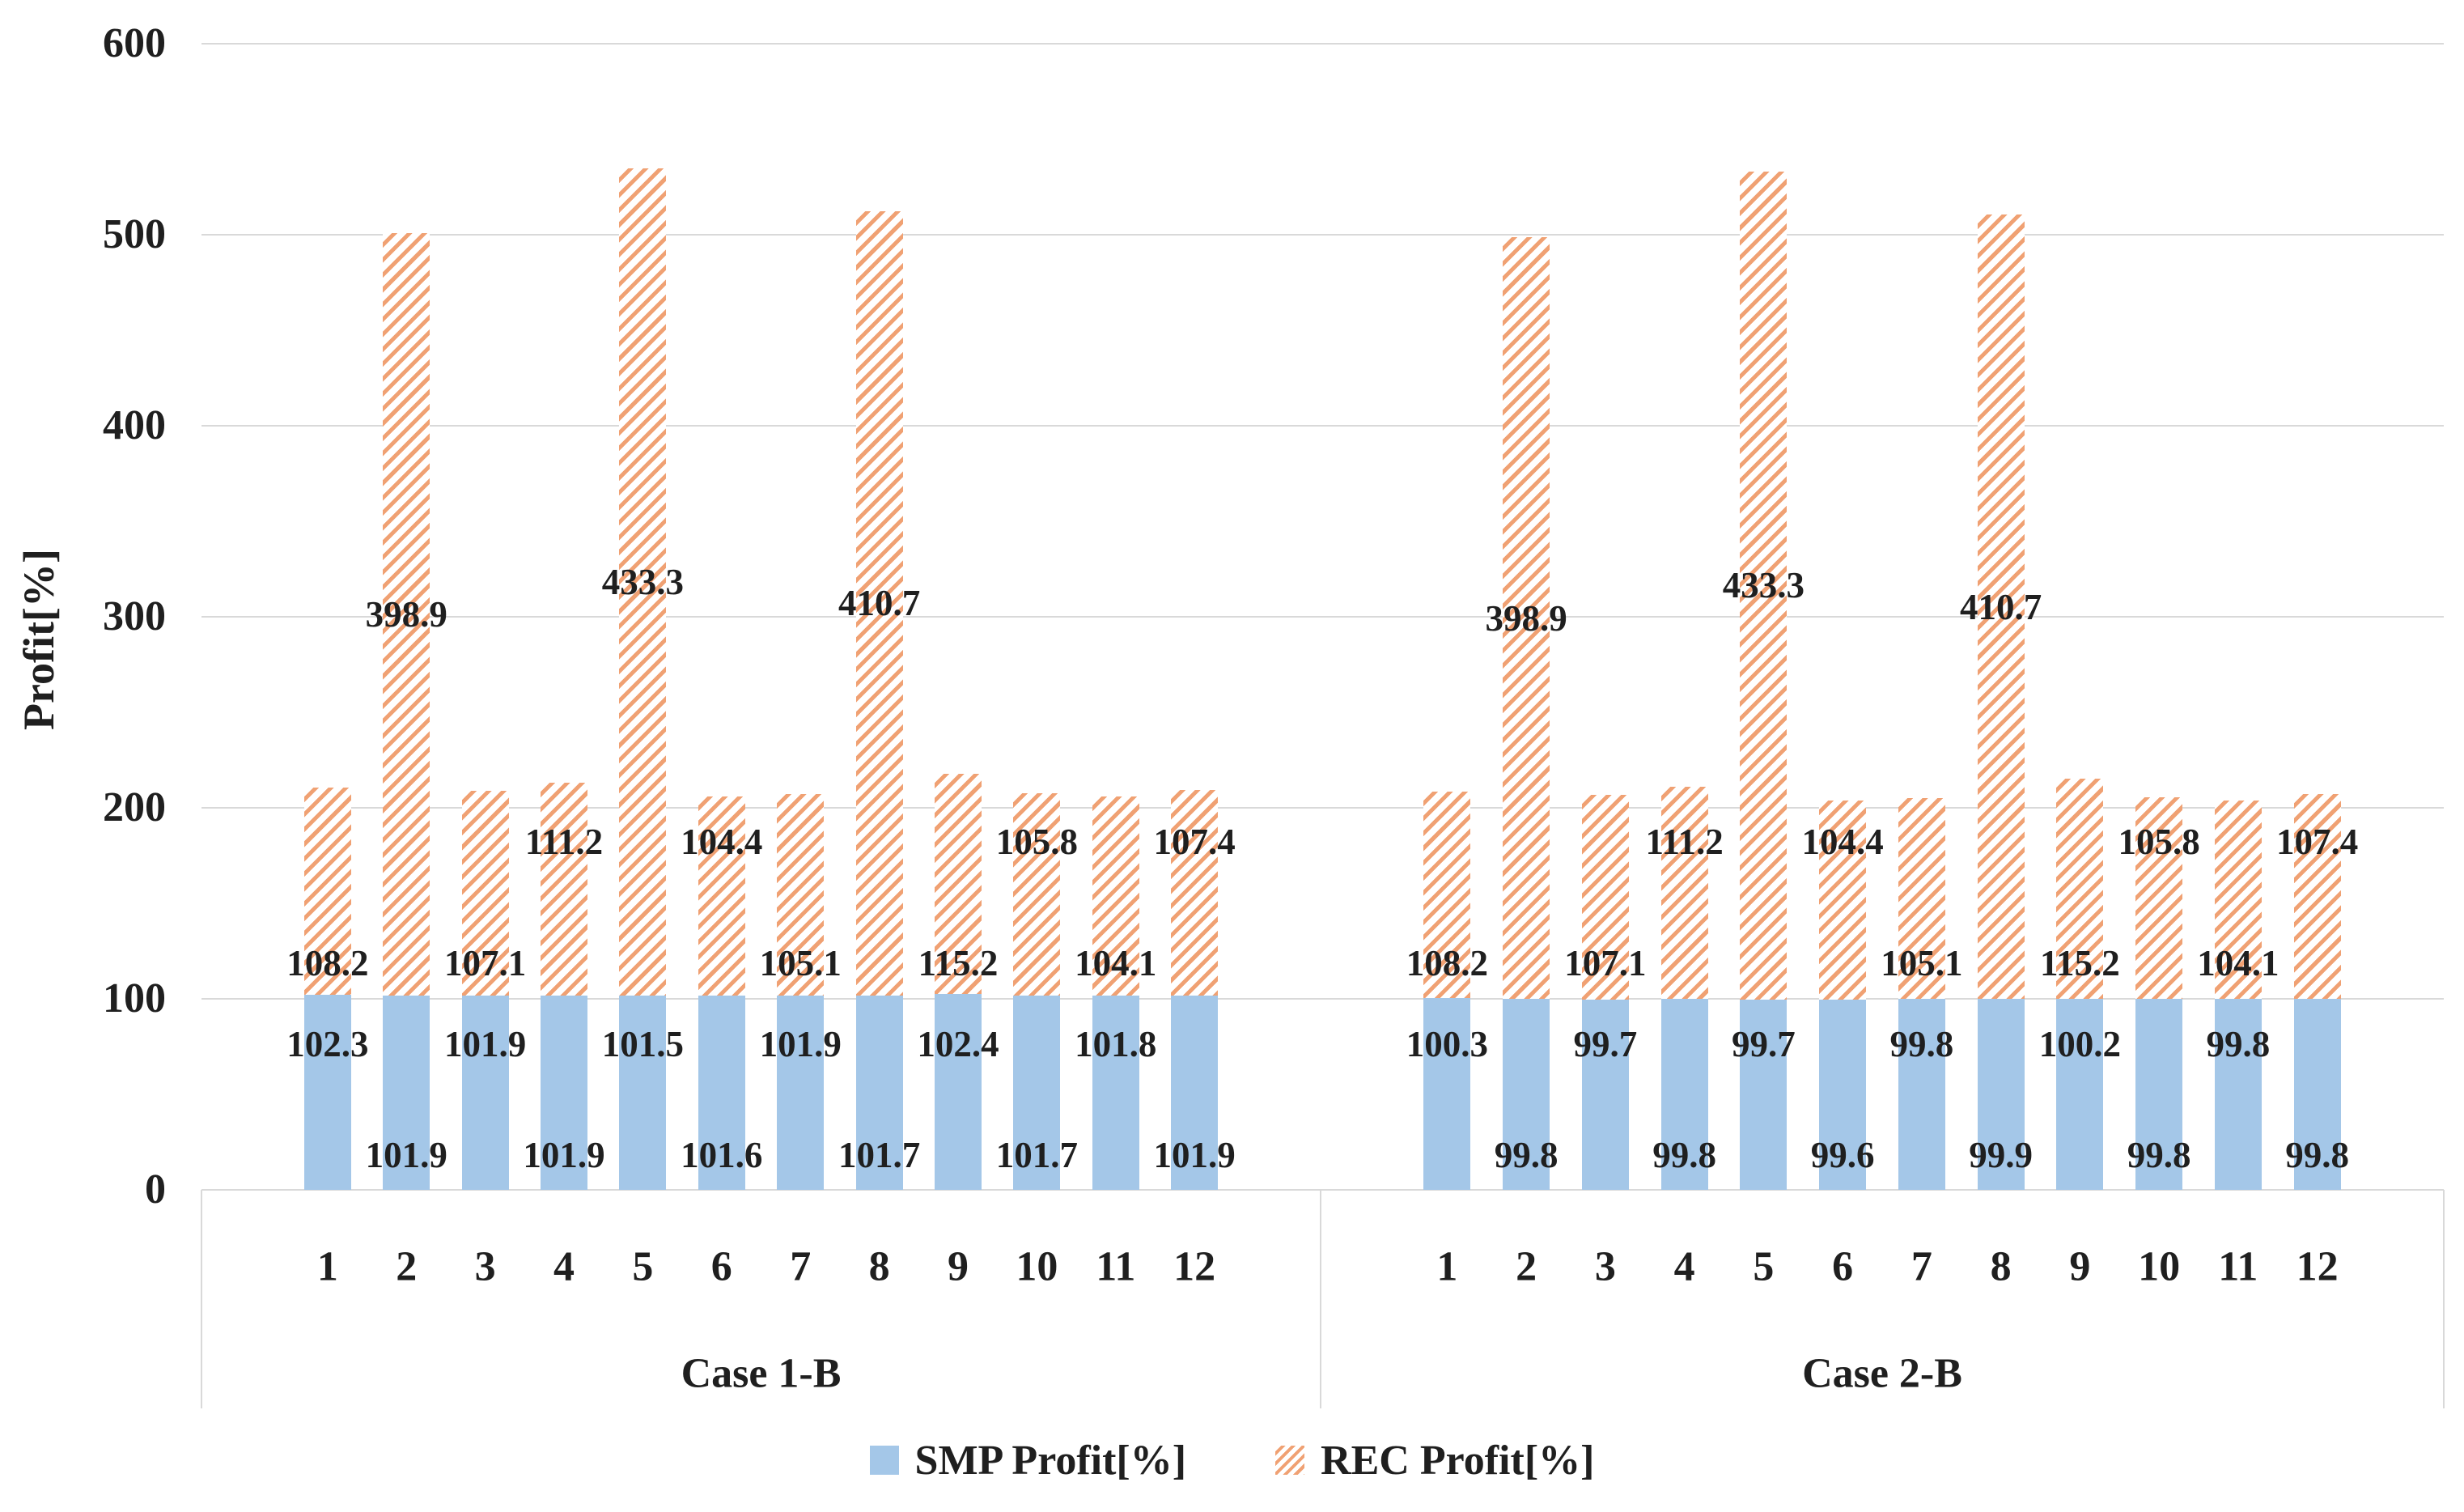 This screenshot has width=2464, height=1512. Describe the element at coordinates (2001, 1266) in the screenshot. I see `x-tick-label: 8` at that location.